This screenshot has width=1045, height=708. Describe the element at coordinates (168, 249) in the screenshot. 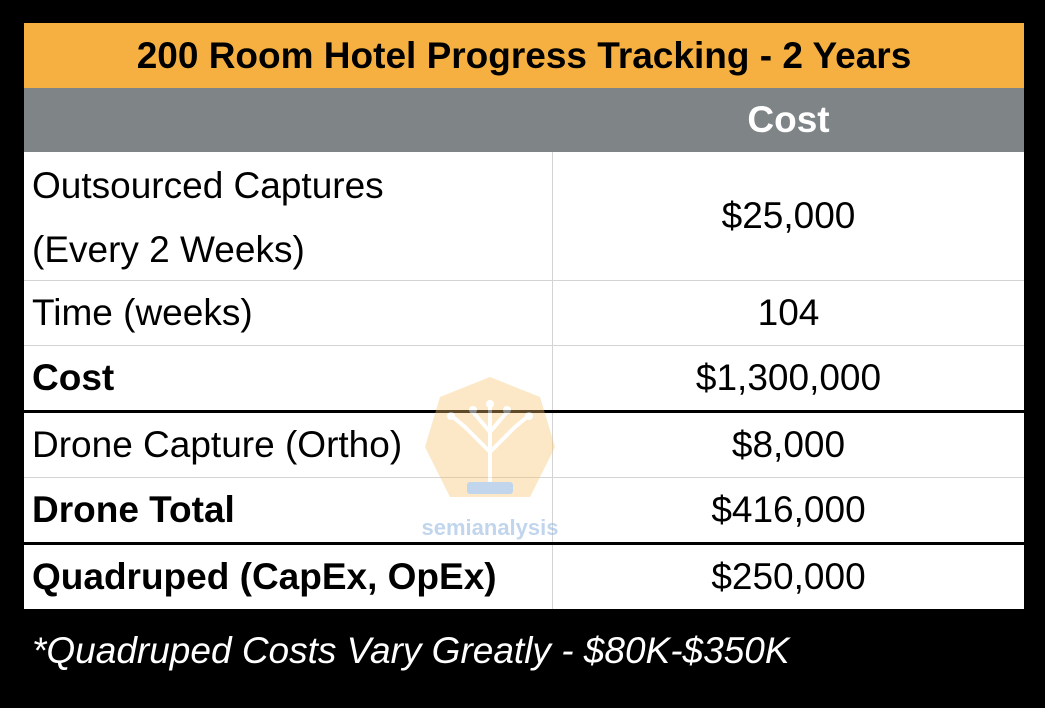

I see `row-label-line2: (Every 2 Weeks)` at that location.